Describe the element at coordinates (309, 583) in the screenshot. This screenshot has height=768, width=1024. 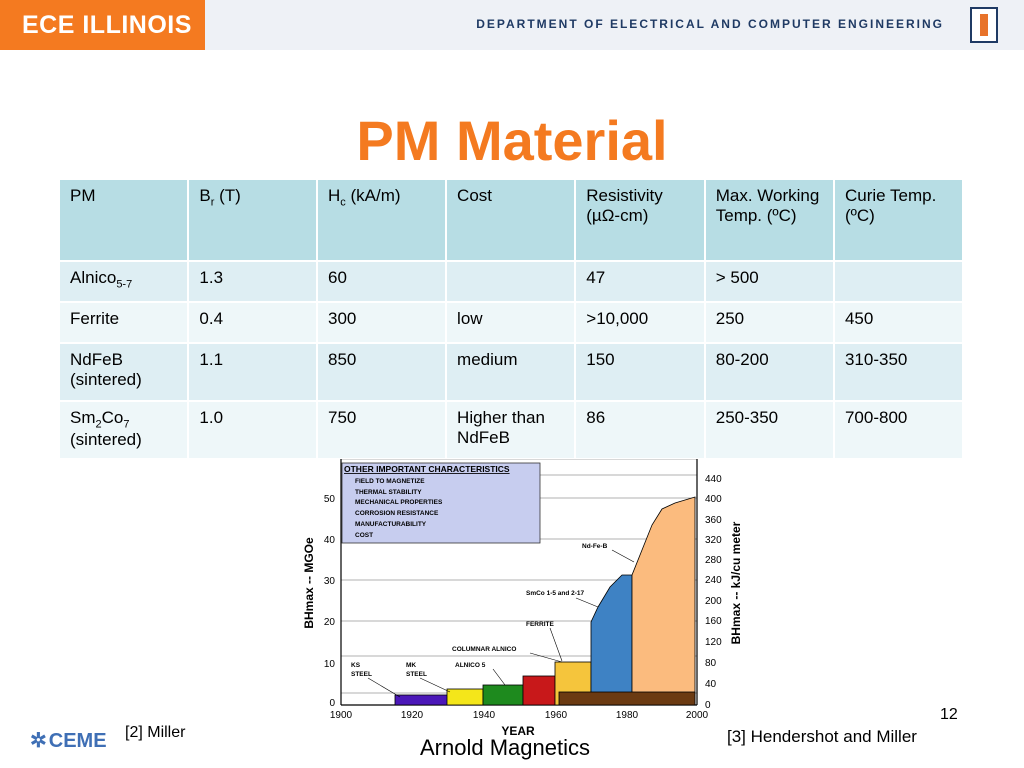
I see `y-left-axis-label: BHmax -- MGOe` at that location.